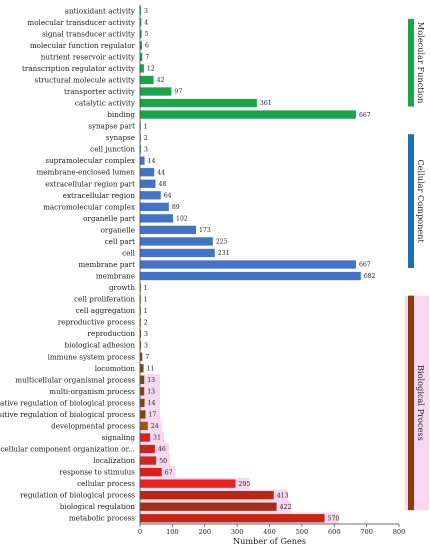 Image resolution: width=430 pixels, height=550 pixels. Describe the element at coordinates (85, 79) in the screenshot. I see `category-label: structural molecule activity` at that location.